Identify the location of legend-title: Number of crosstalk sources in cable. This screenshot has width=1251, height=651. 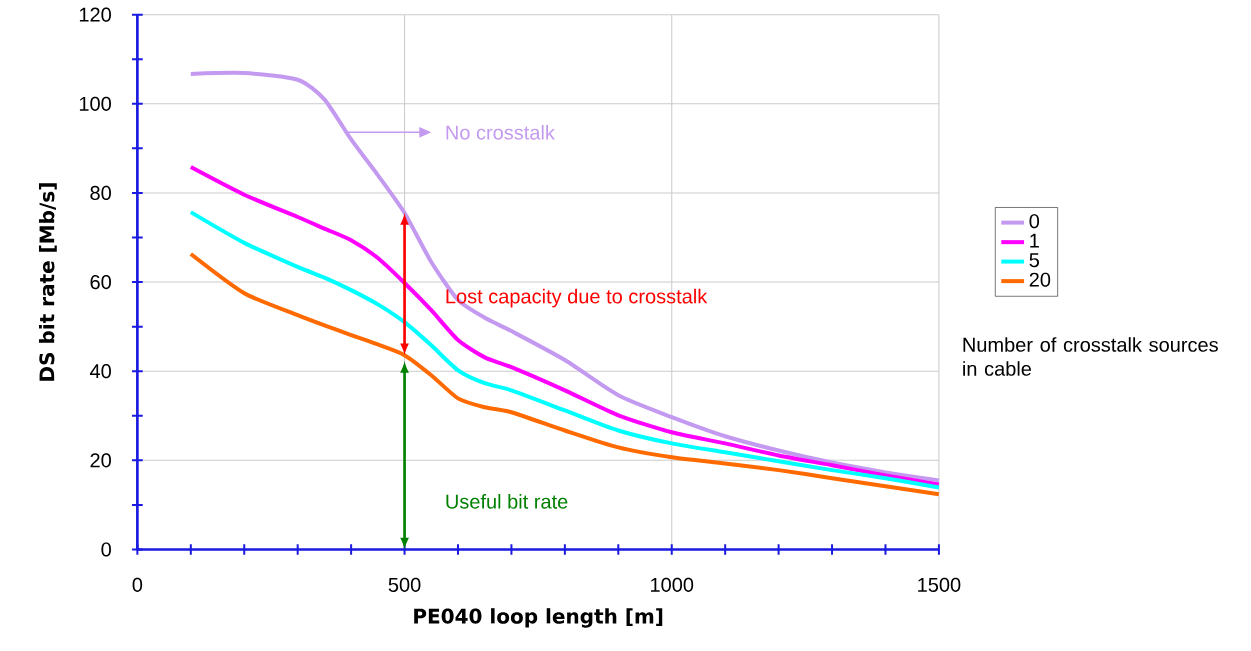
(1090, 356).